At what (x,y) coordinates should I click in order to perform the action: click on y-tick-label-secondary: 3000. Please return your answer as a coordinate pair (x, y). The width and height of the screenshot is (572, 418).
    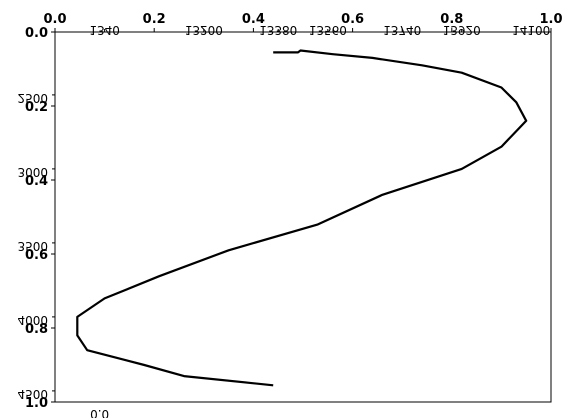
    Looking at the image, I should click on (32, 172).